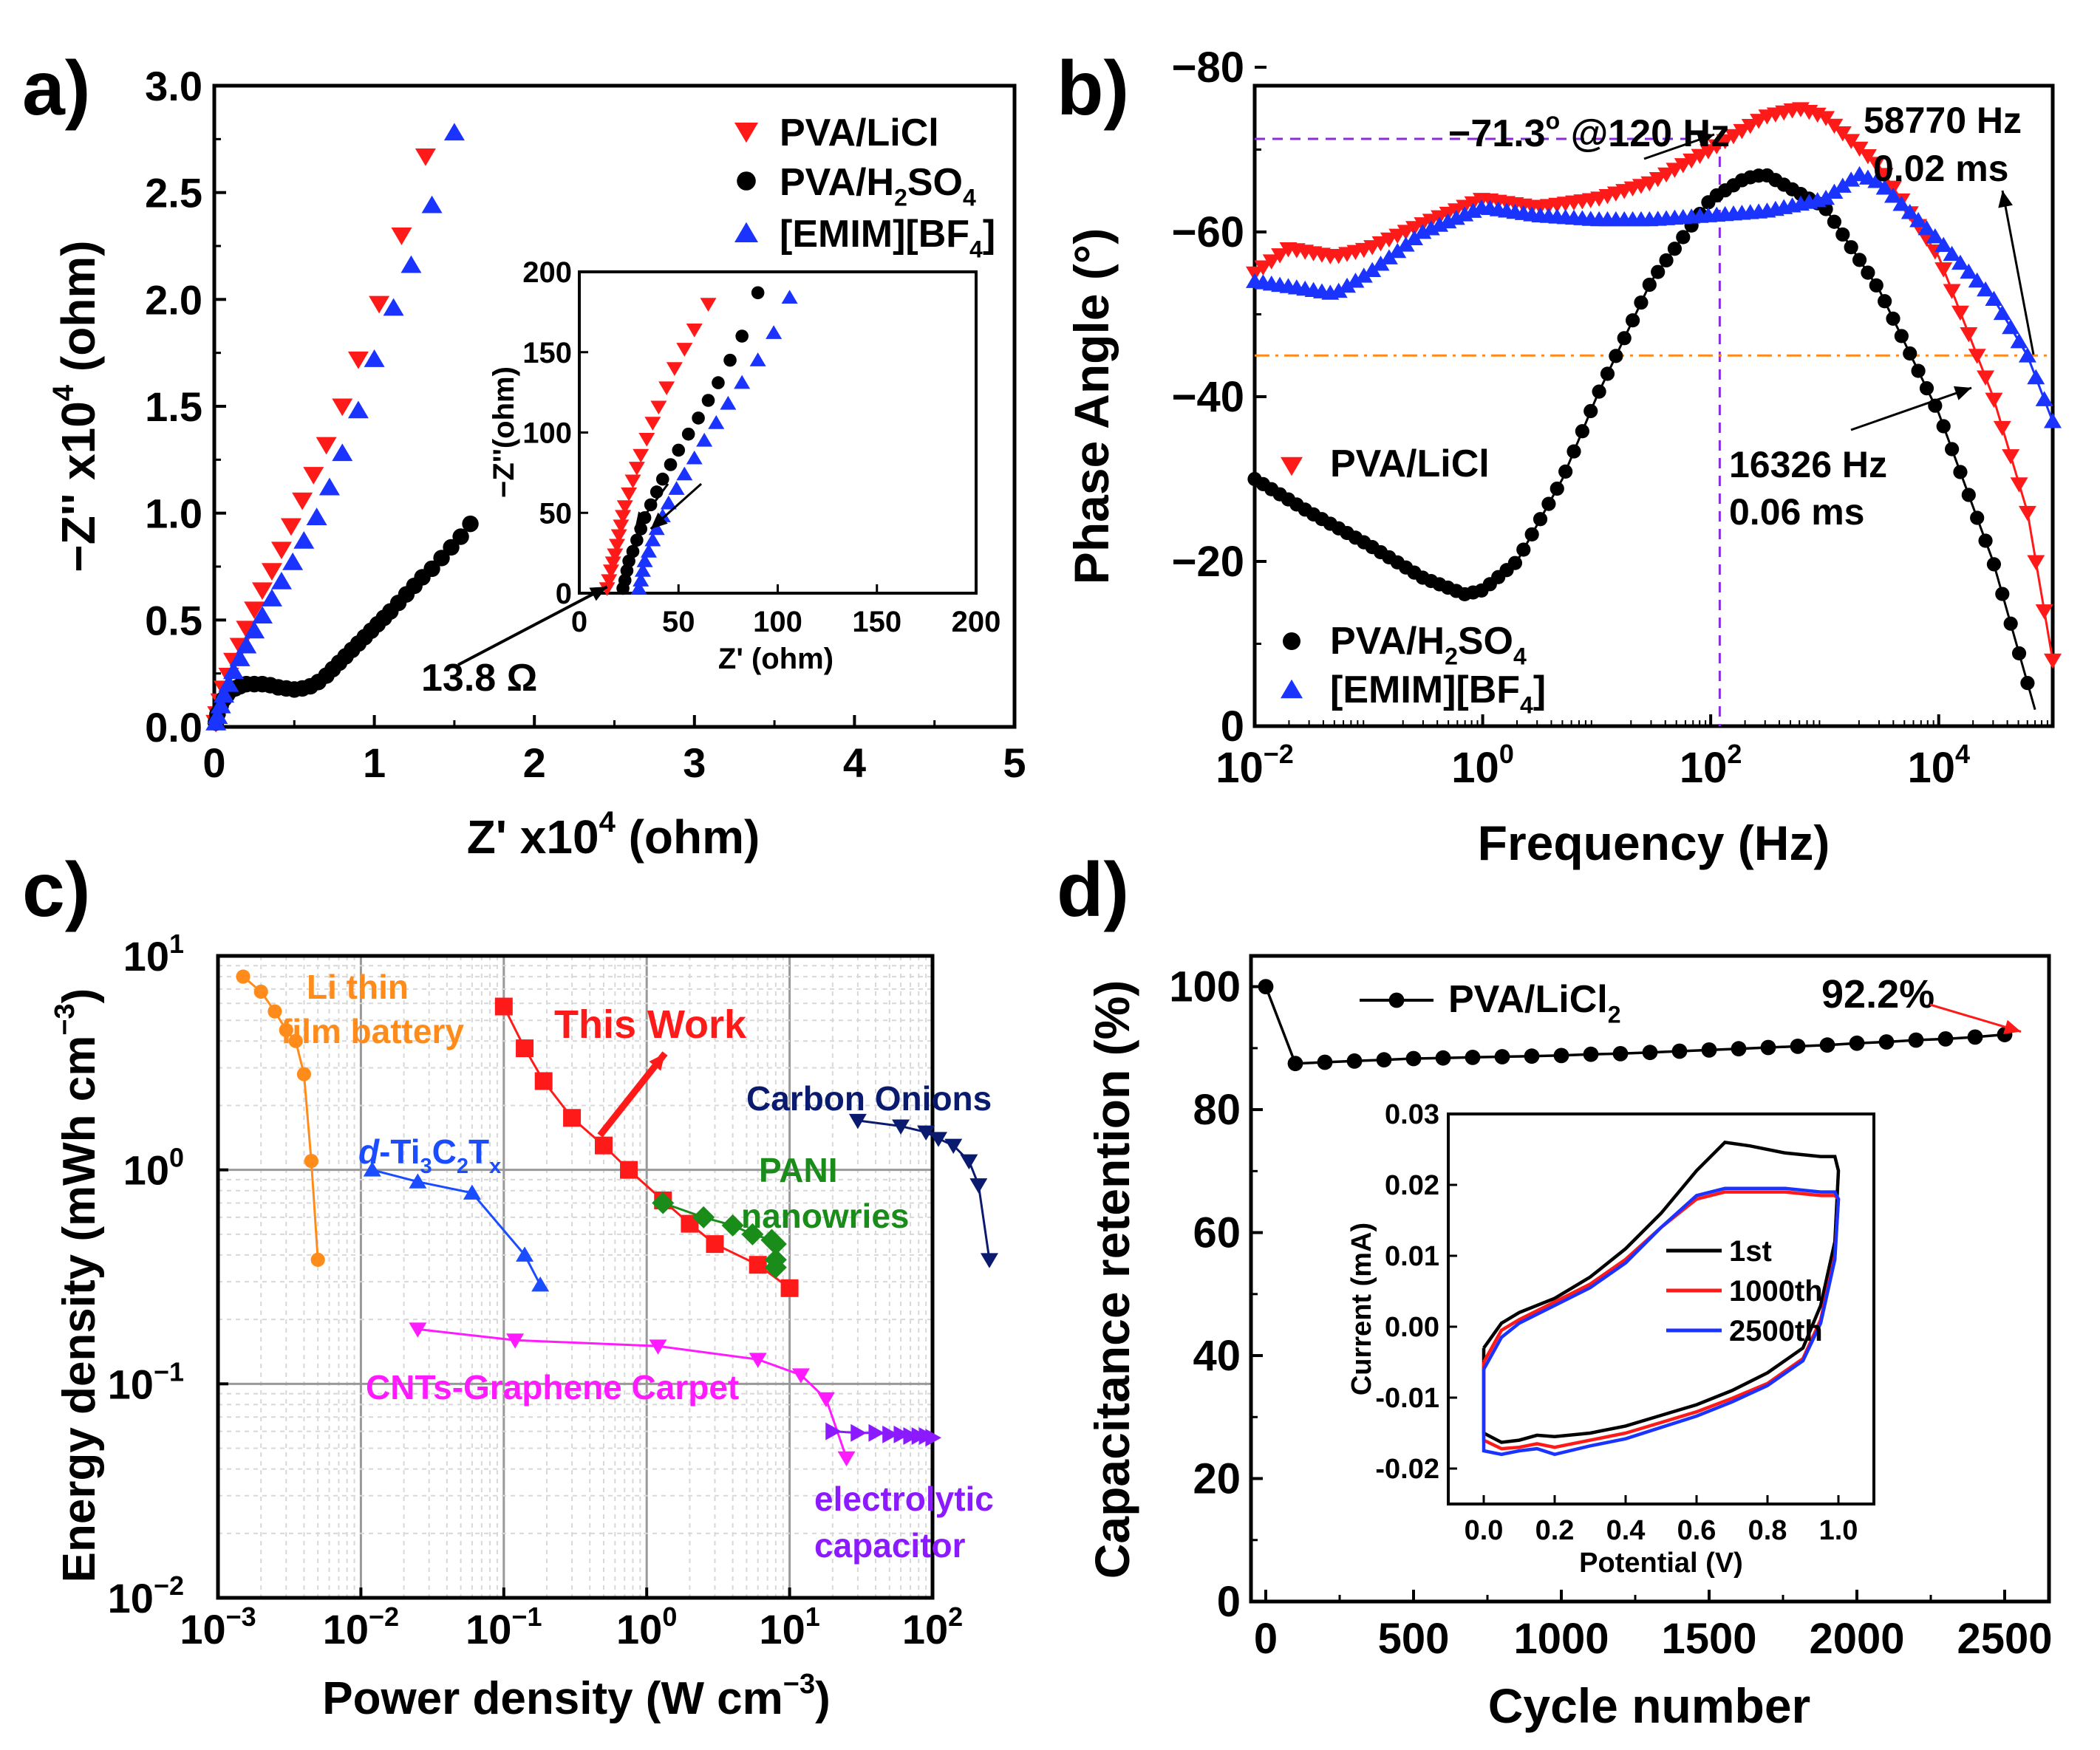  I want to click on inset-x-tick-label: 1.0, so click(1838, 1530).